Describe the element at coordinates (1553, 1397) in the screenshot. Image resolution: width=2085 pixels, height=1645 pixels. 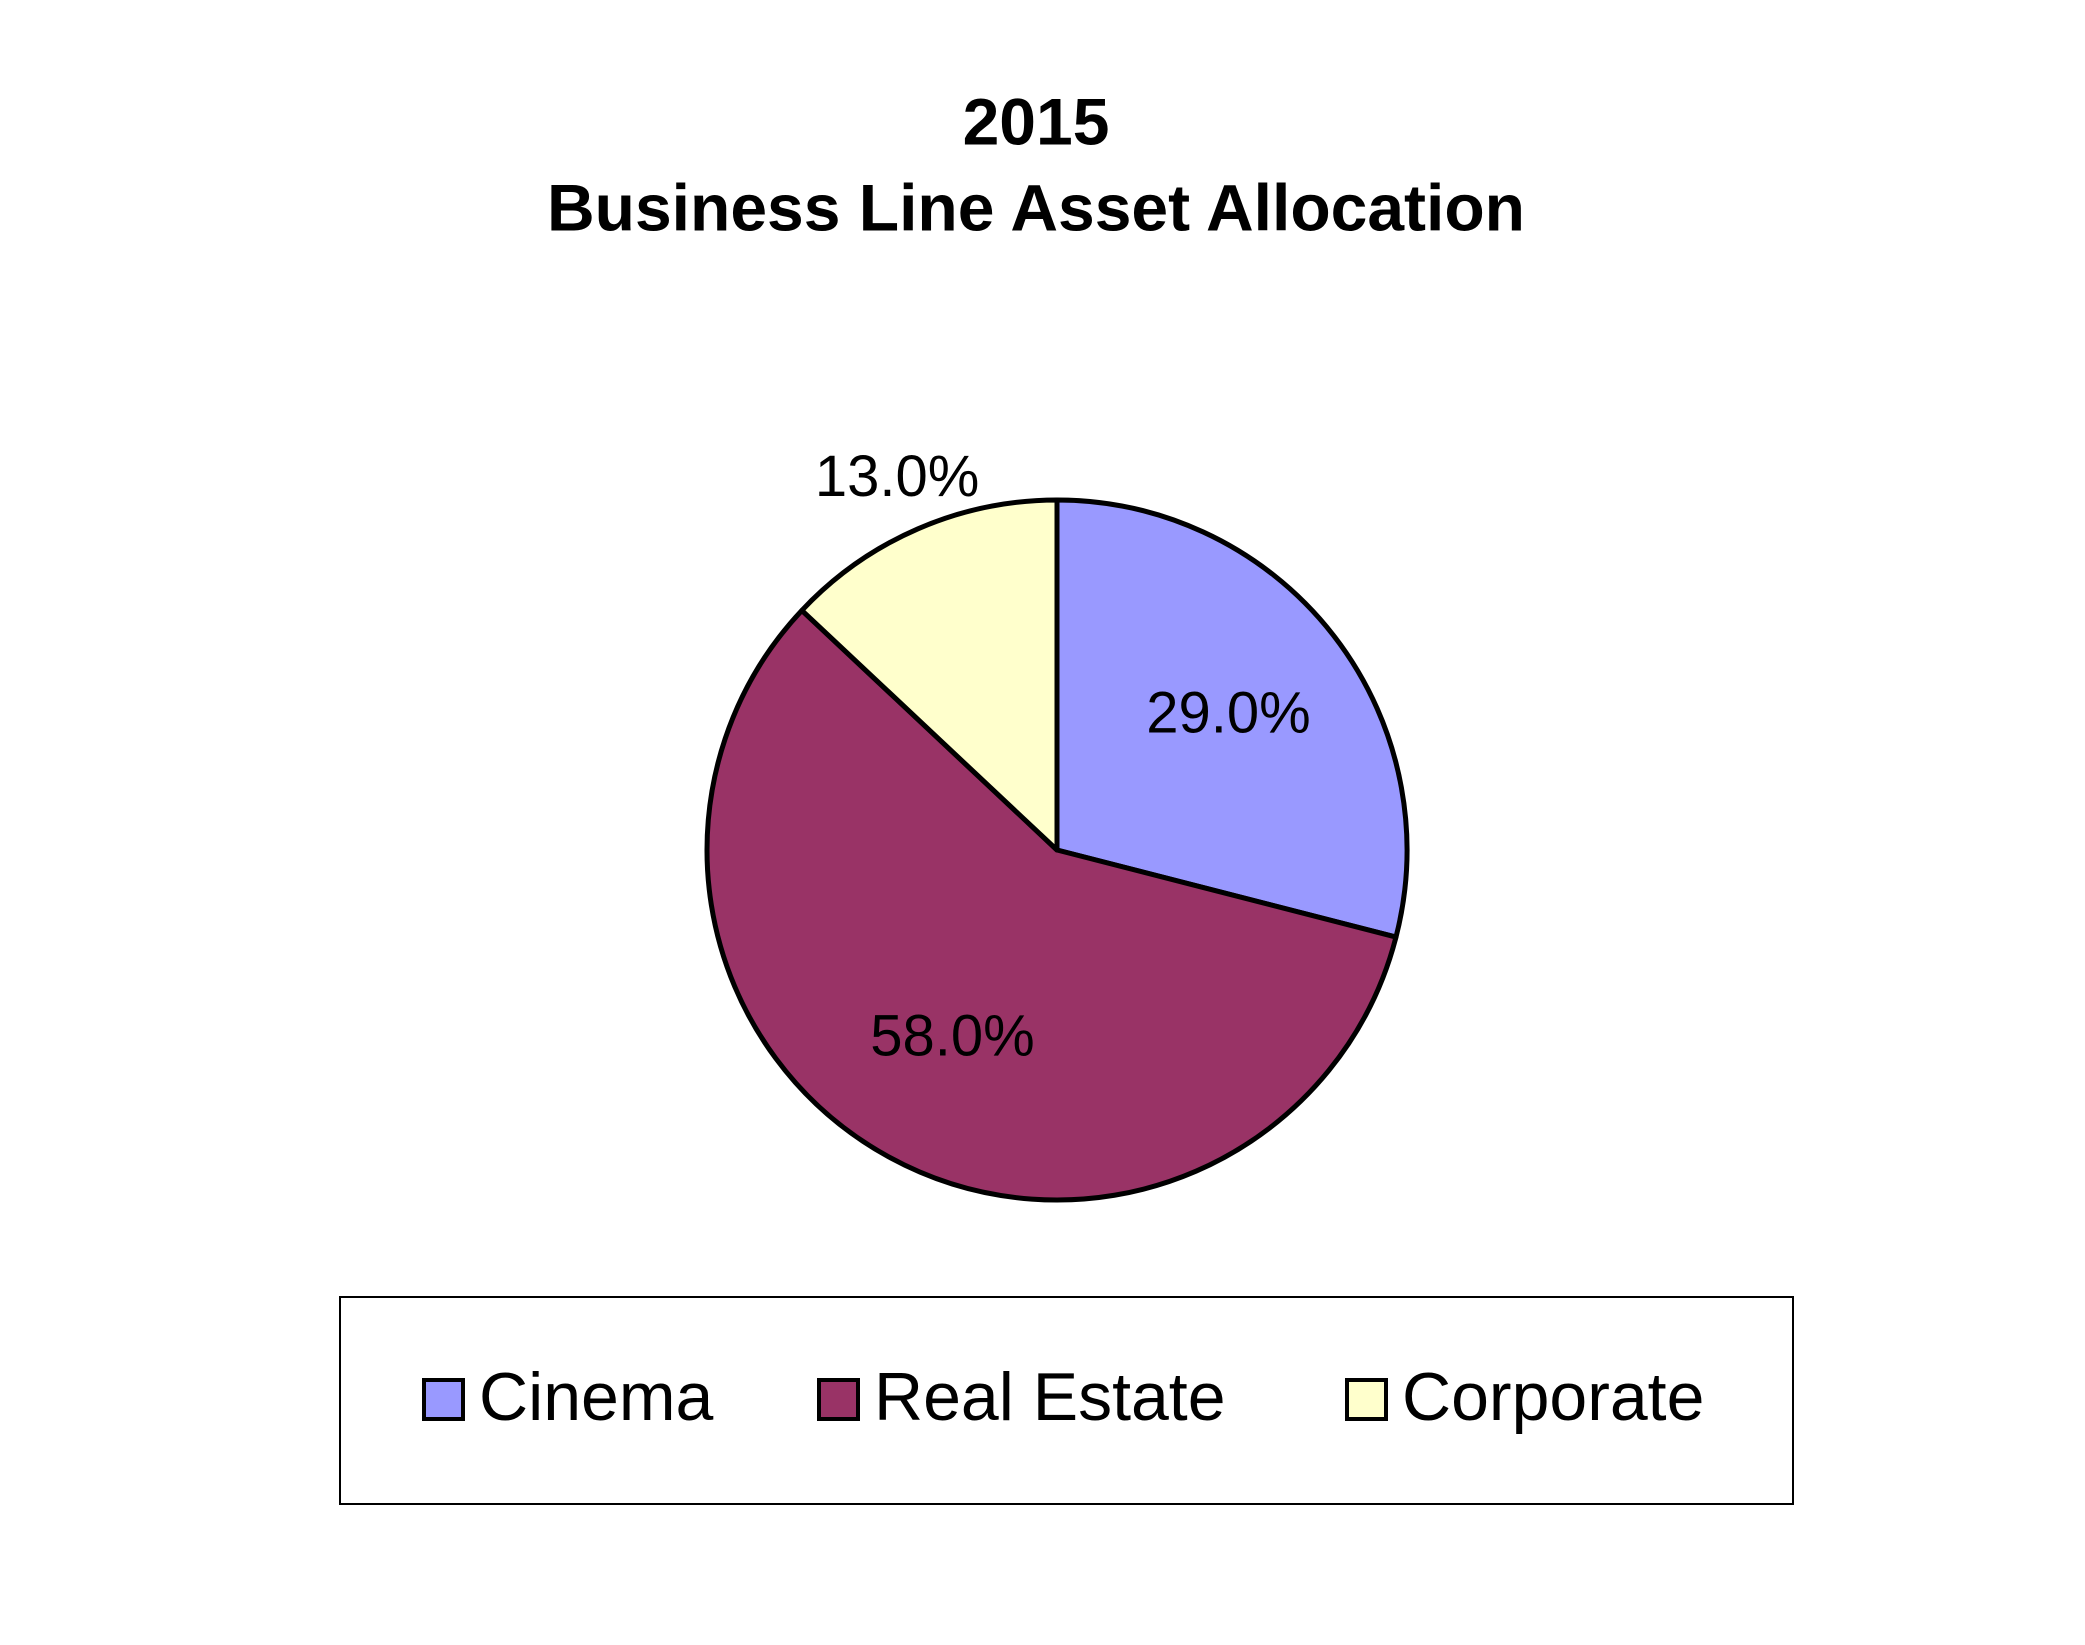
I see `legend-label: Corporate` at that location.